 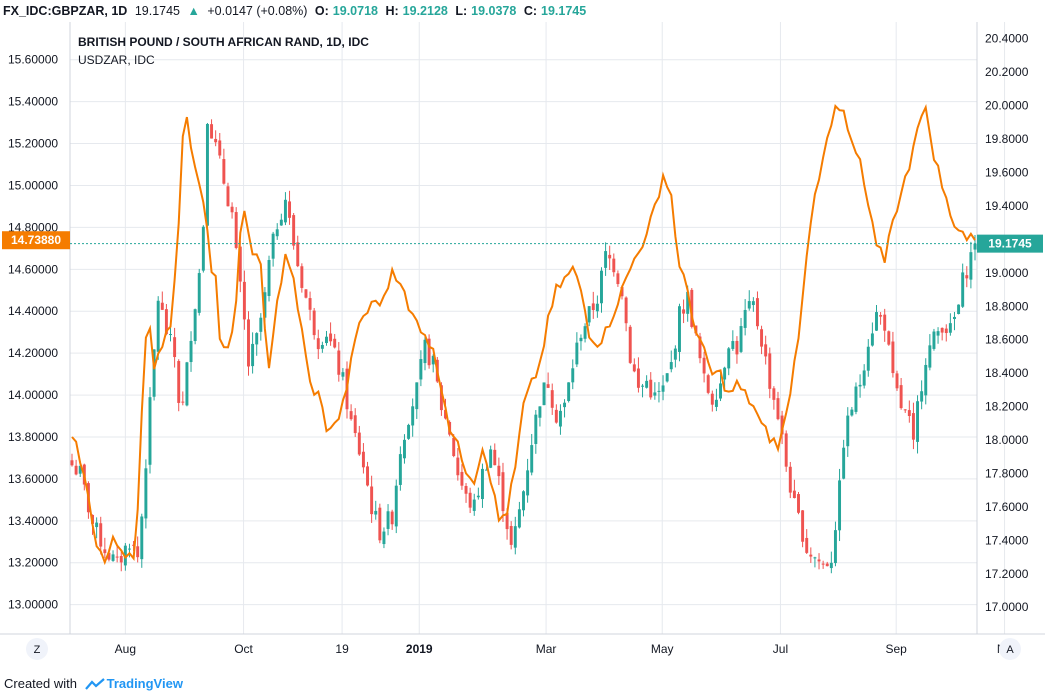 What do you see at coordinates (1007, 473) in the screenshot?
I see `right-tick-label: 17.8000` at bounding box center [1007, 473].